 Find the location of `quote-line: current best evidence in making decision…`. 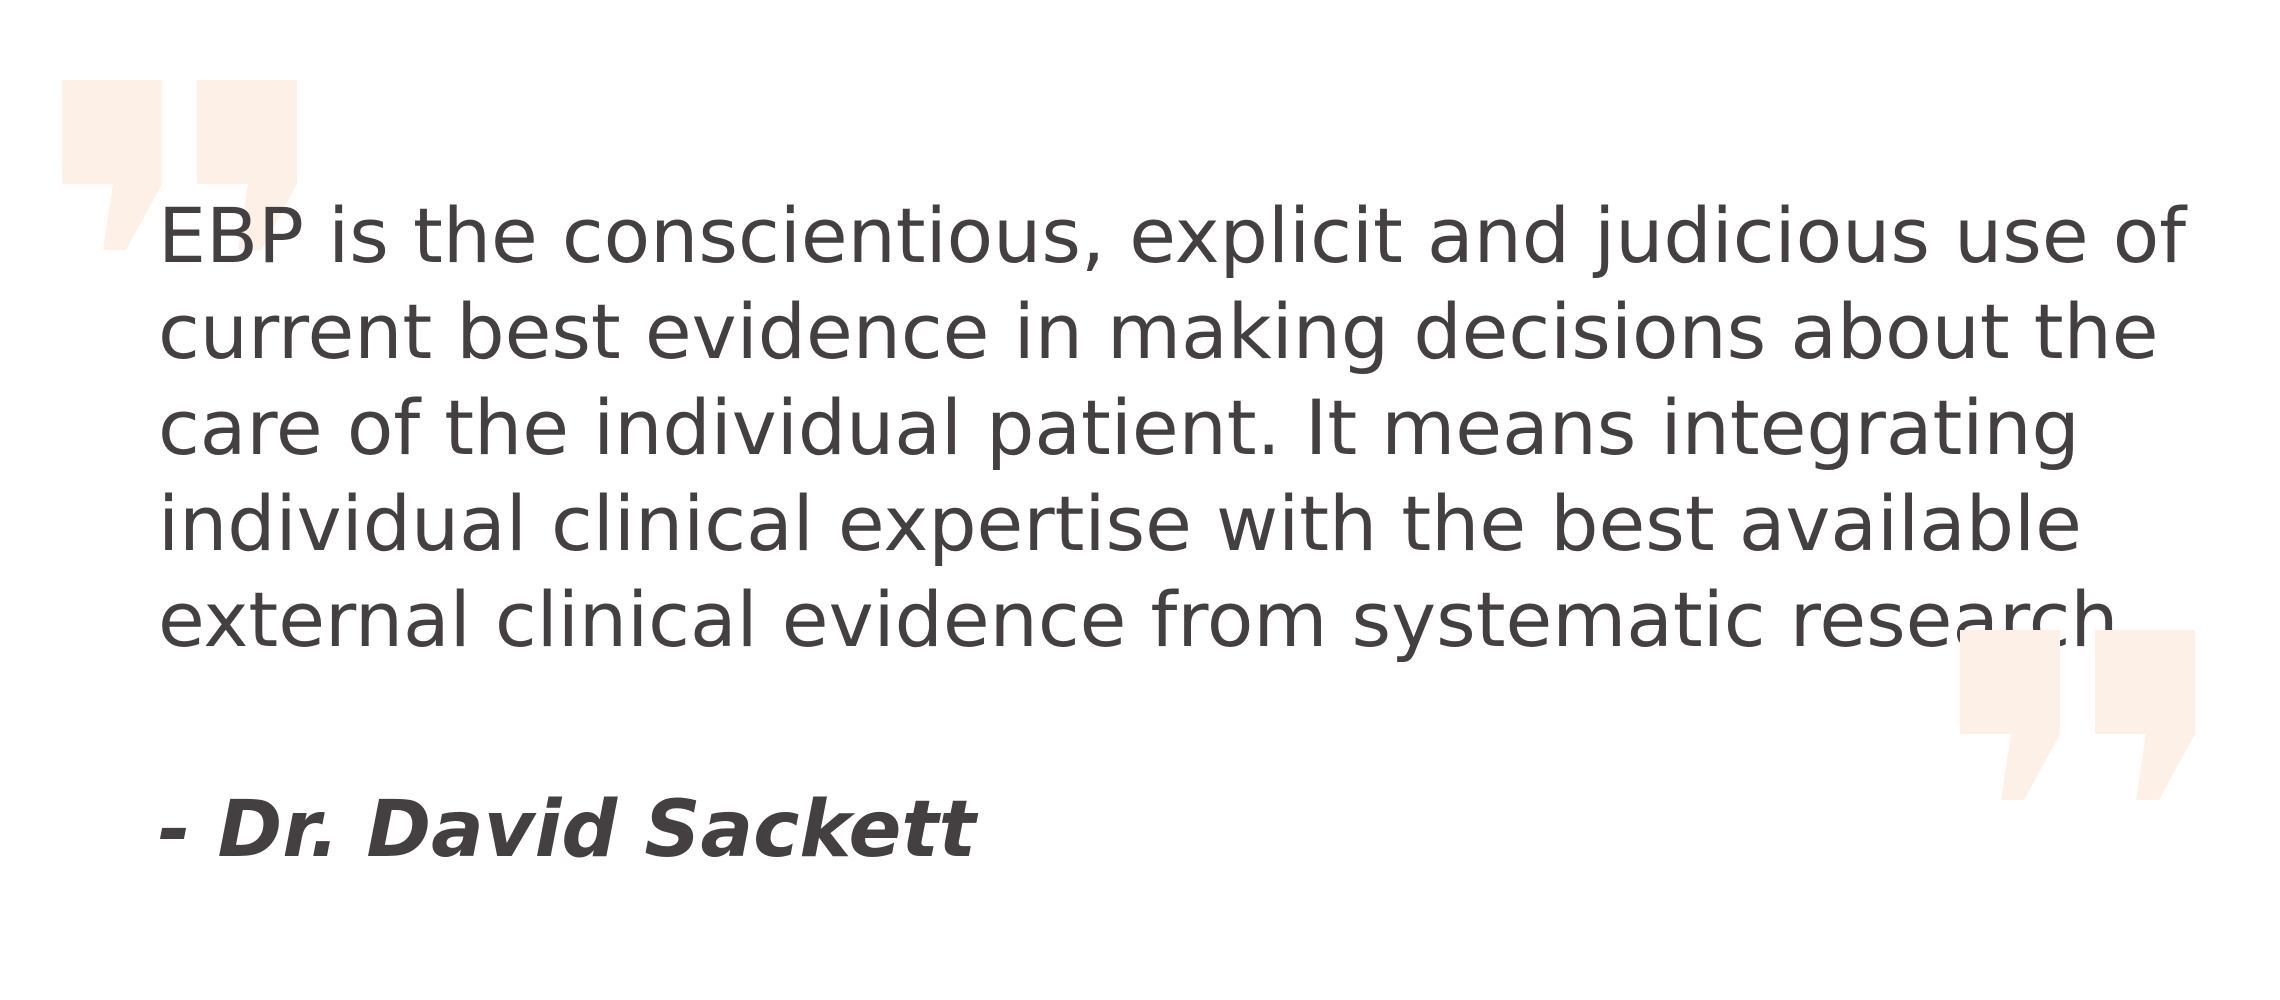

quote-line: current best evidence in making decision… is located at coordinates (1158, 331).